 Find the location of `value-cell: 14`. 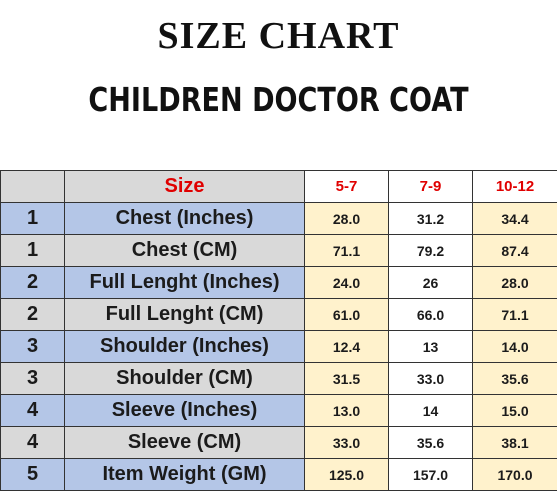

value-cell: 14 is located at coordinates (430, 410).